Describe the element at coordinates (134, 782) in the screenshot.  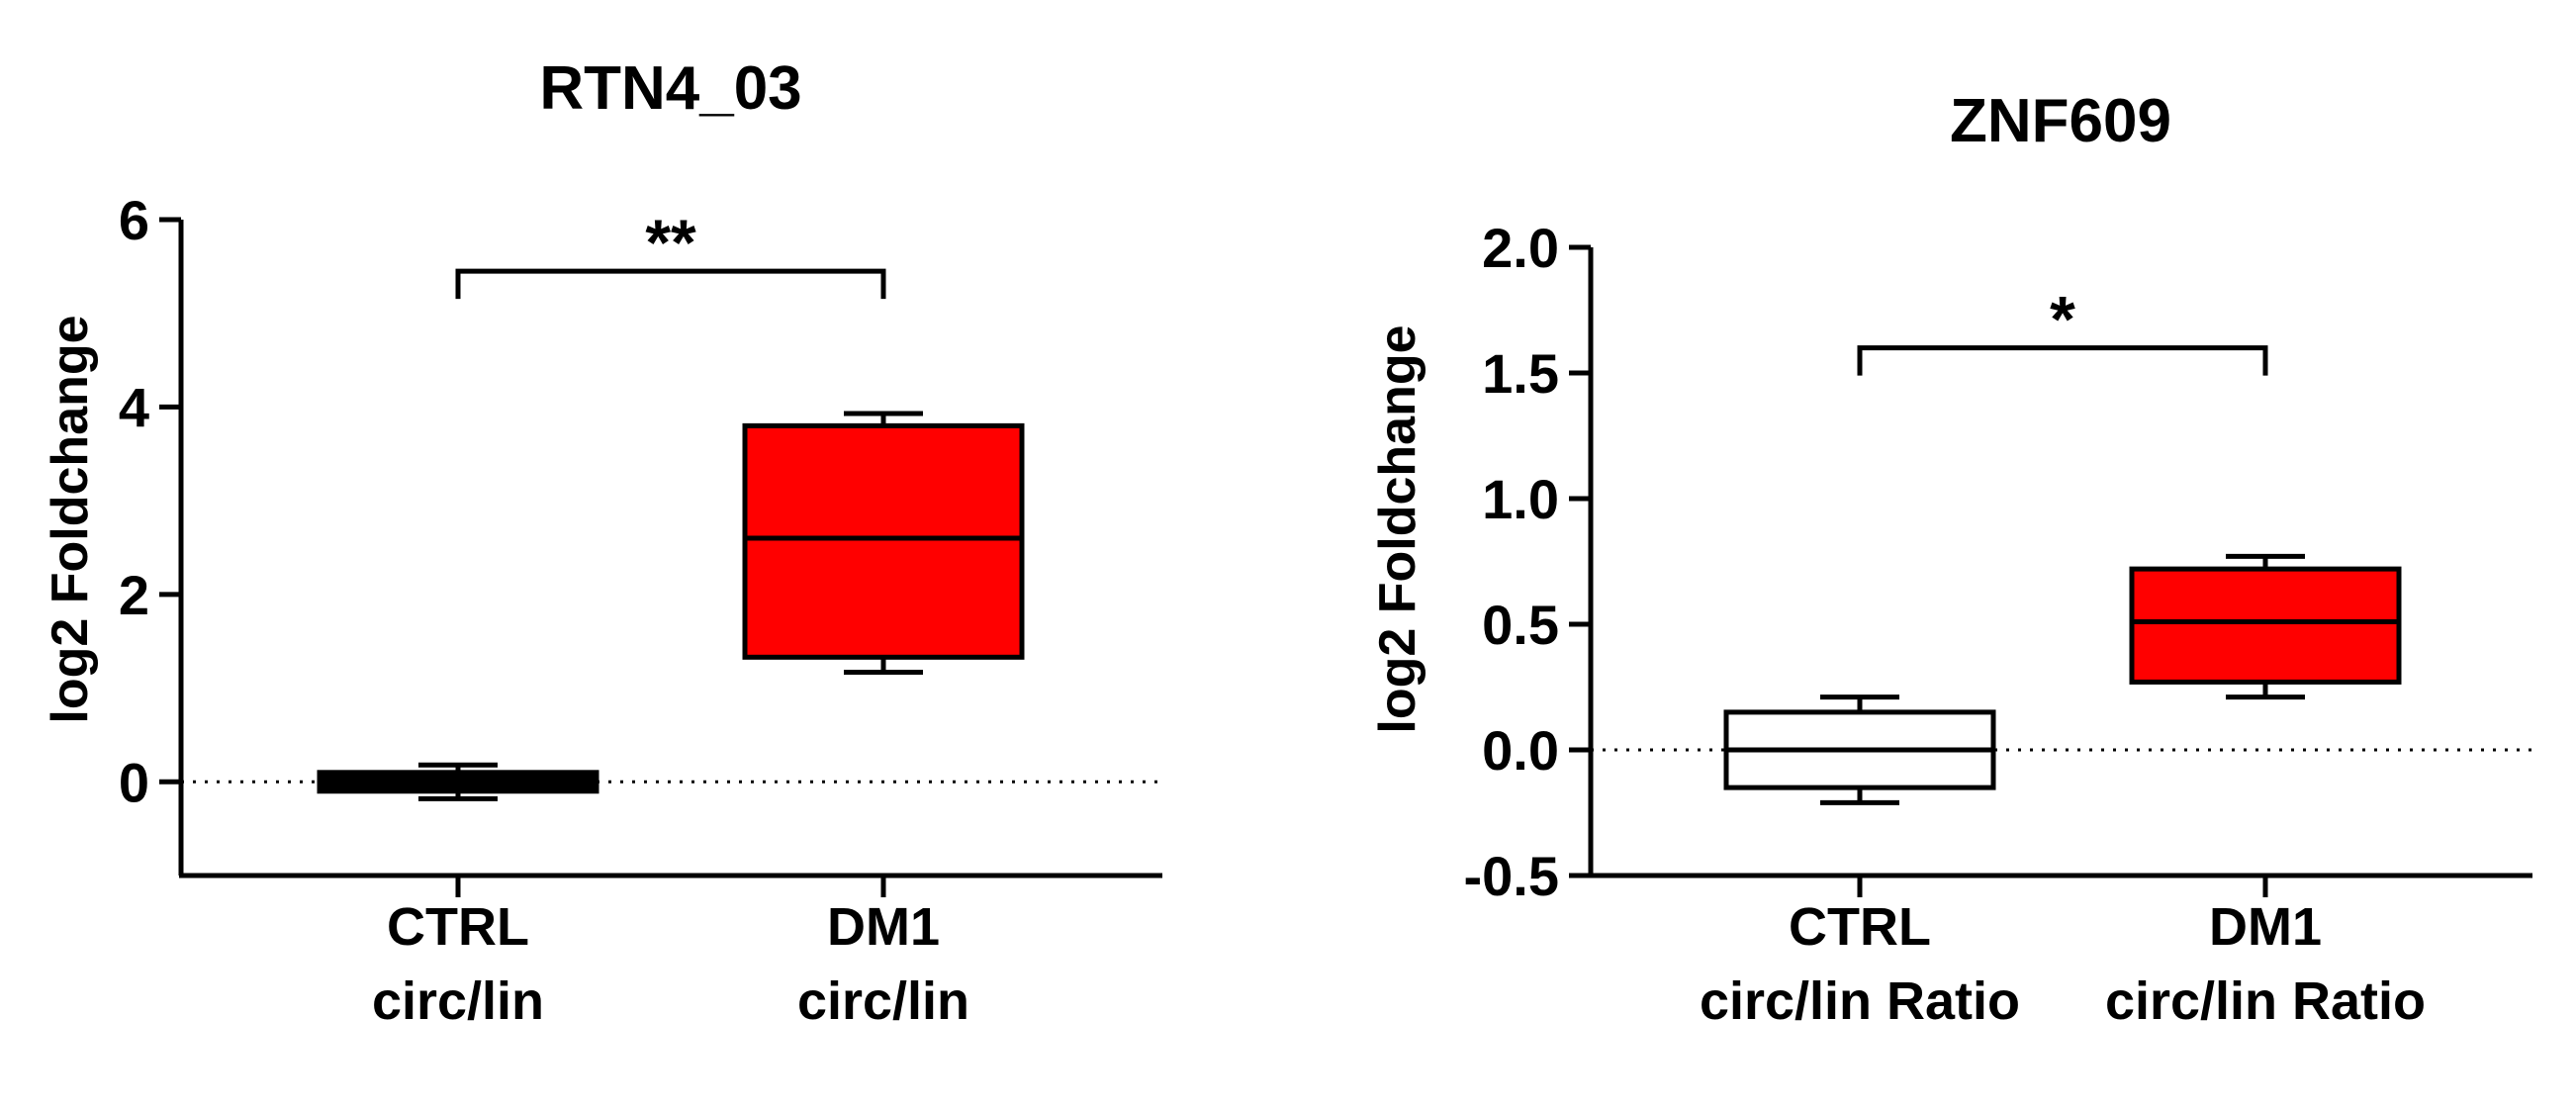
I see `y-tick-label: 0` at that location.